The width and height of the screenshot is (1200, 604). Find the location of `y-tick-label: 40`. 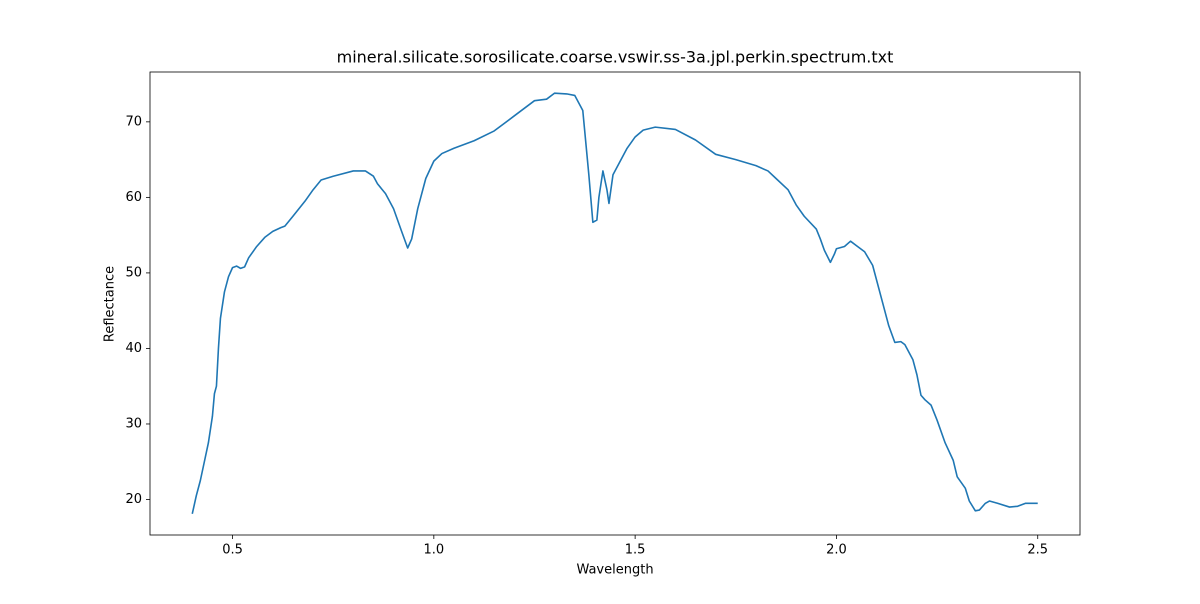

y-tick-label: 40 is located at coordinates (133, 348).